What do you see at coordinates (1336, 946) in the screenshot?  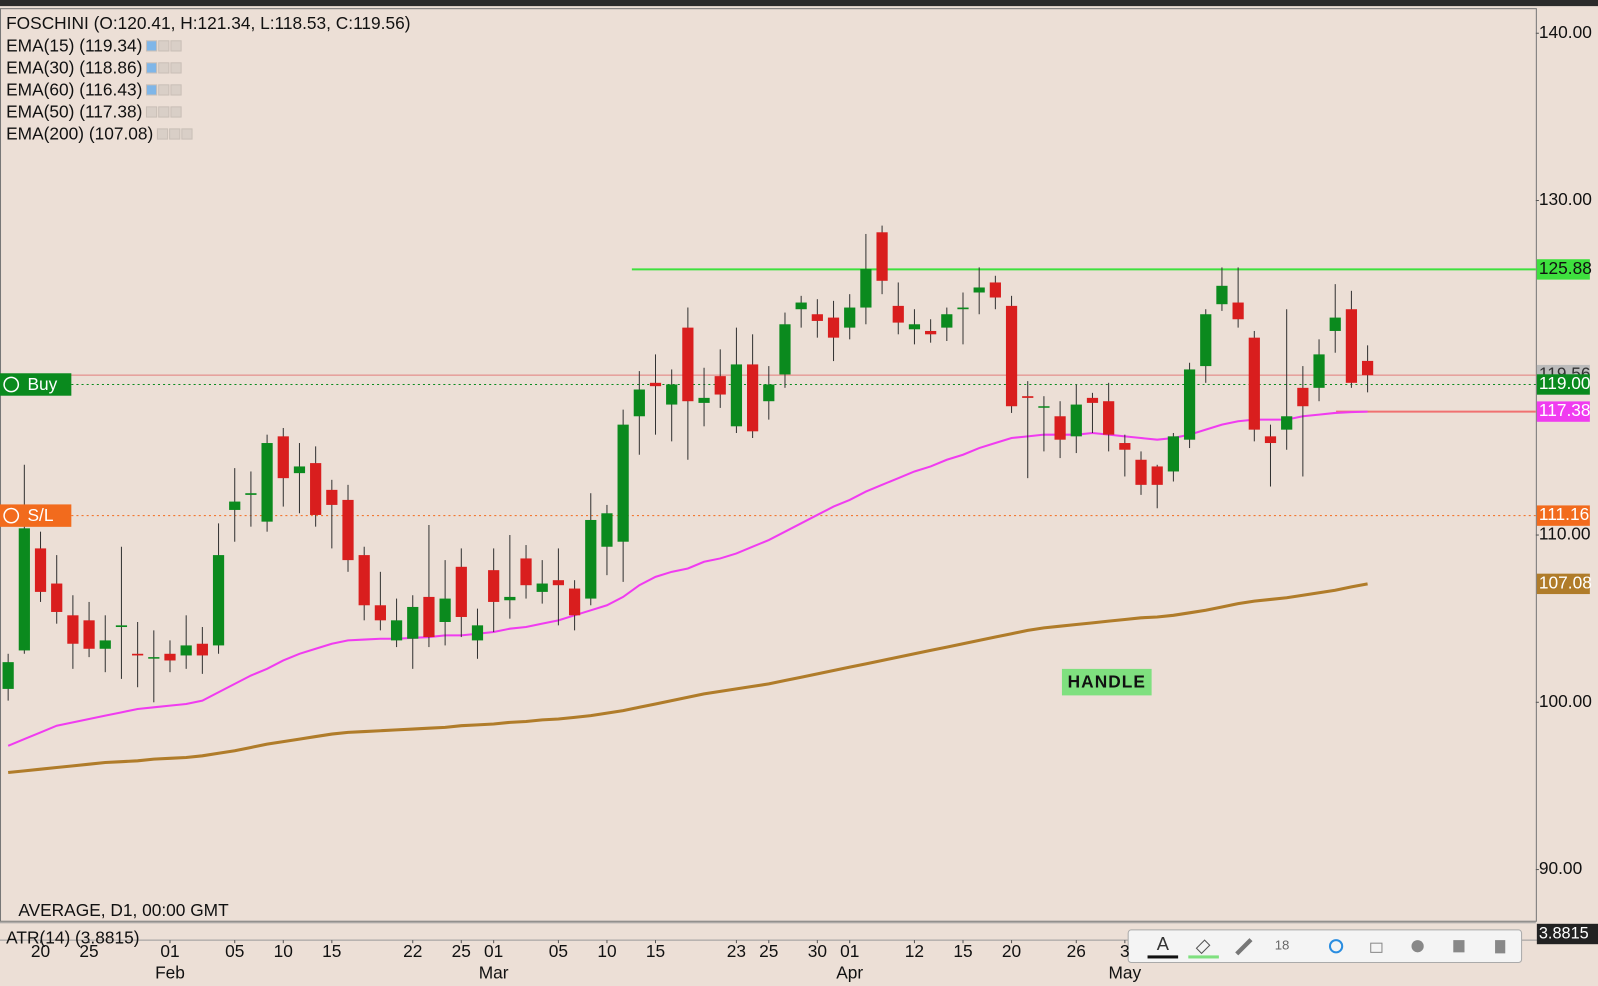 I see `visibility-toggle` at bounding box center [1336, 946].